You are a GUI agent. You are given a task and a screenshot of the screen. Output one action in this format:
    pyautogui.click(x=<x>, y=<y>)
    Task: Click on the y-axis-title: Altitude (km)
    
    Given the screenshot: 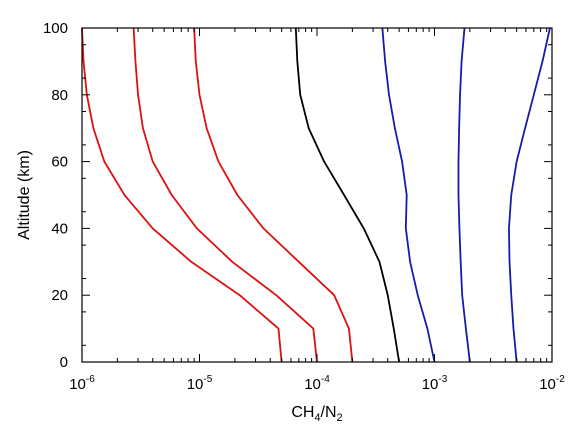 What is the action you would take?
    pyautogui.click(x=24, y=195)
    